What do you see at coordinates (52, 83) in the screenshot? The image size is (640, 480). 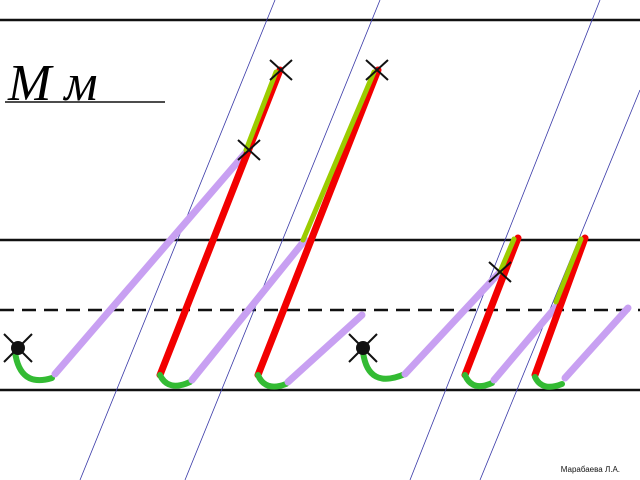 I see `cursive-letters: М м` at bounding box center [52, 83].